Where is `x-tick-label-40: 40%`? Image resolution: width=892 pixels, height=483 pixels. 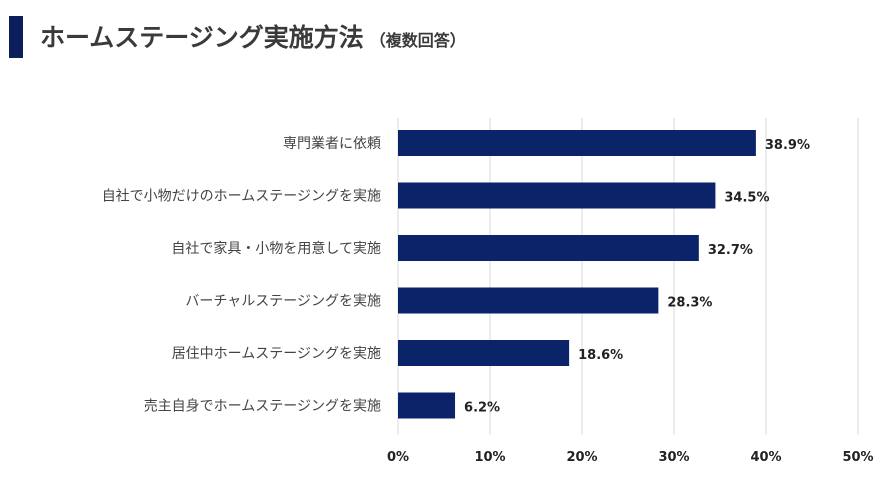 x-tick-label-40: 40% is located at coordinates (765, 457).